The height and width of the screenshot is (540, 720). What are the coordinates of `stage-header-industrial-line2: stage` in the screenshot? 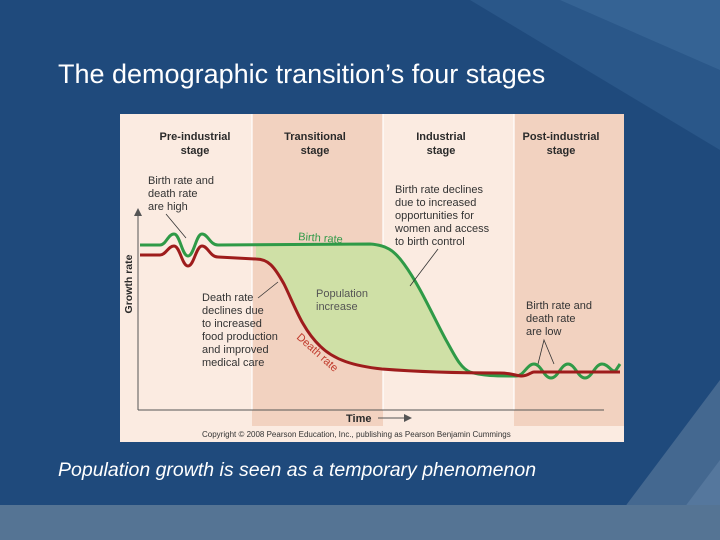 It's located at (441, 151).